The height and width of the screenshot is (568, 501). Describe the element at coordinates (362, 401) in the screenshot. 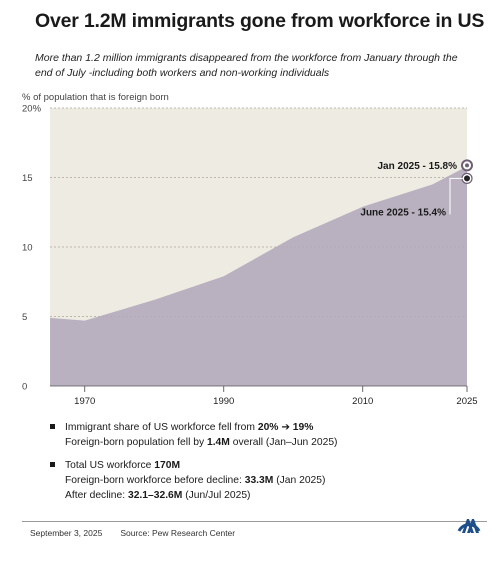

I see `x-tick-label: 2010` at that location.